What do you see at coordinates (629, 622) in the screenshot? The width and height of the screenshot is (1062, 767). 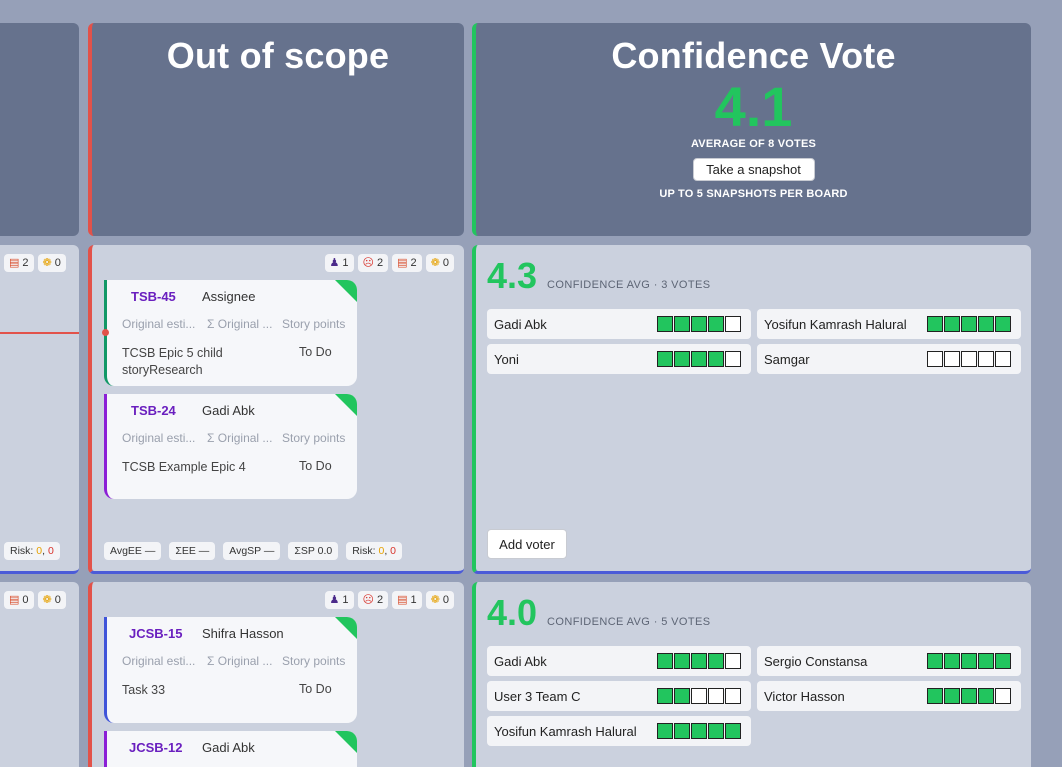 I see `lane-average-label: CONFIDENCE AVG · 5 VOTES` at bounding box center [629, 622].